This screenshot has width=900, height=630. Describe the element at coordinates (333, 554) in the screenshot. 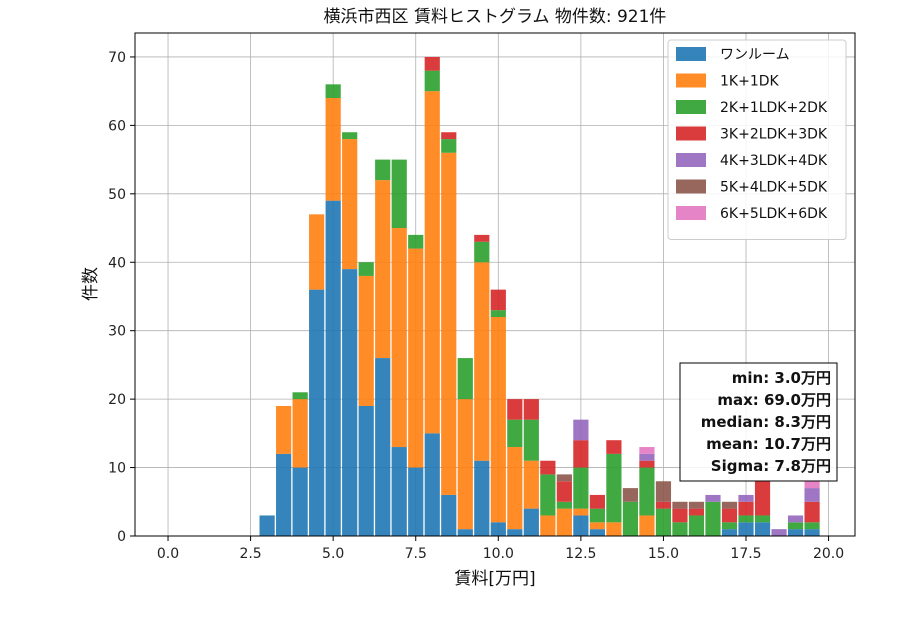

I see `x-tick-label: 5.0` at that location.